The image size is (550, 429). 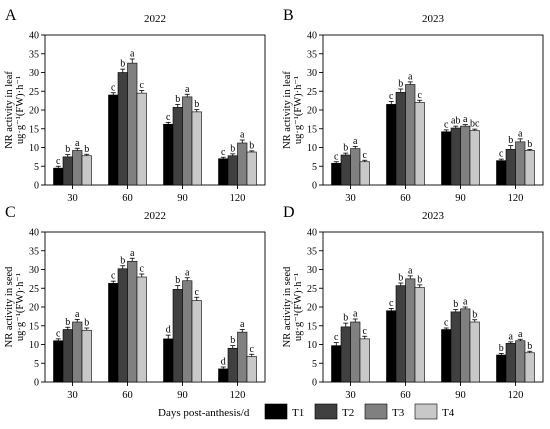 I want to click on significance-letter: bc, so click(x=475, y=124).